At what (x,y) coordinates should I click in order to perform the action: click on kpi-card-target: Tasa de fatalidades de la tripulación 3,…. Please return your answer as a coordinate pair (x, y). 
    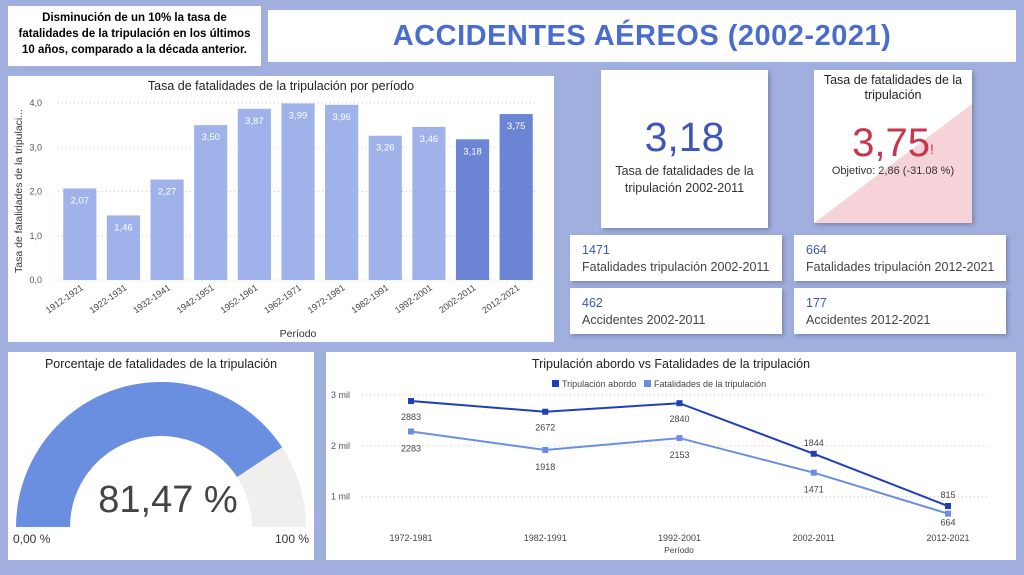
    Looking at the image, I should click on (893, 146).